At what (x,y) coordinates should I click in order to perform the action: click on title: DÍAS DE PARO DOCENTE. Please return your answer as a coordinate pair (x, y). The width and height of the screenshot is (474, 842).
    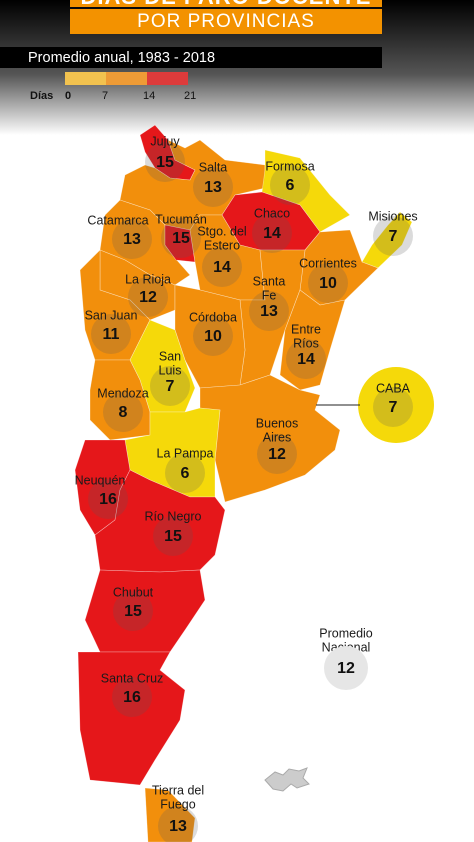
    Looking at the image, I should click on (226, 4).